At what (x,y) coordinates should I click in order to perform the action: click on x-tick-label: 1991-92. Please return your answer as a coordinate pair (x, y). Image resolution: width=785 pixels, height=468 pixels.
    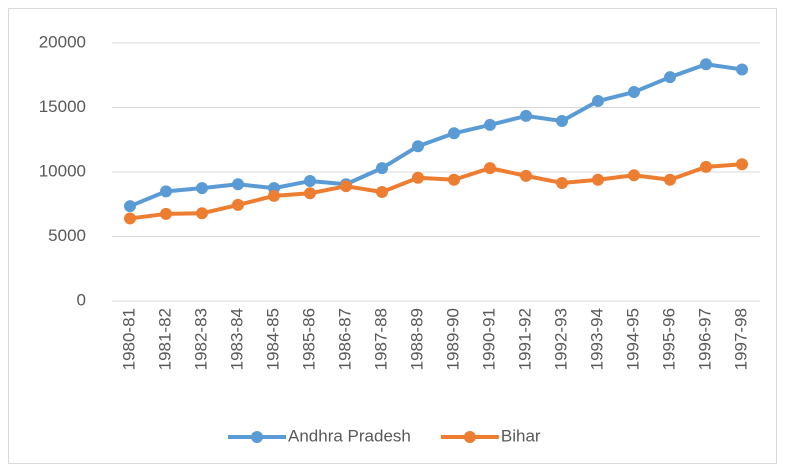
    Looking at the image, I should click on (524, 339).